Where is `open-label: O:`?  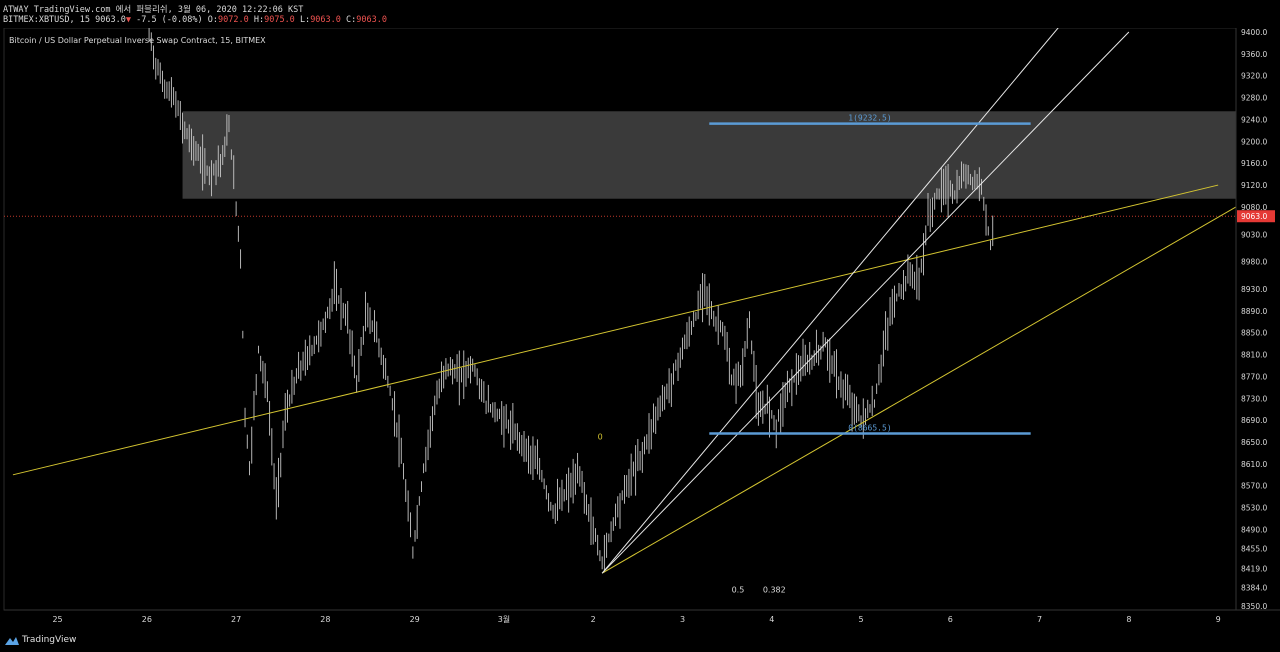
open-label: O: is located at coordinates (212, 20).